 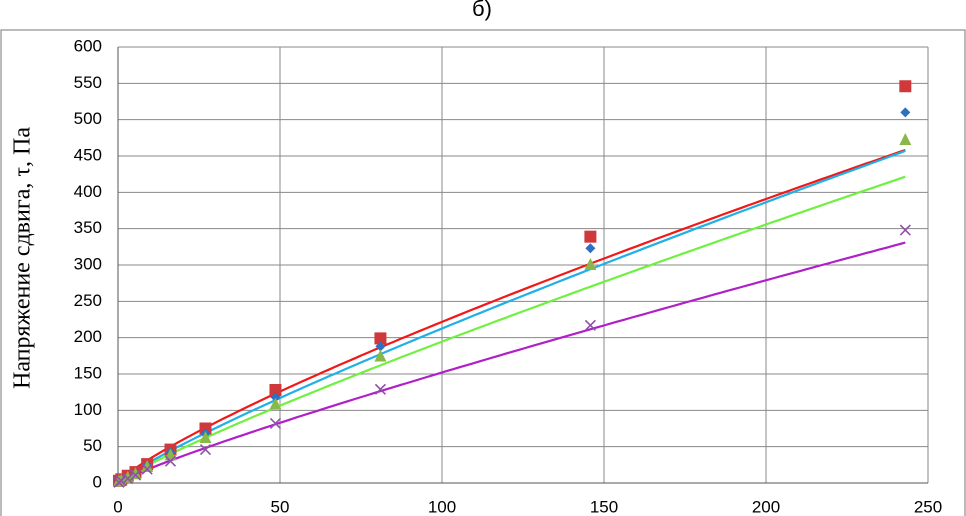 I want to click on y-tick-label: 0, so click(x=97, y=481).